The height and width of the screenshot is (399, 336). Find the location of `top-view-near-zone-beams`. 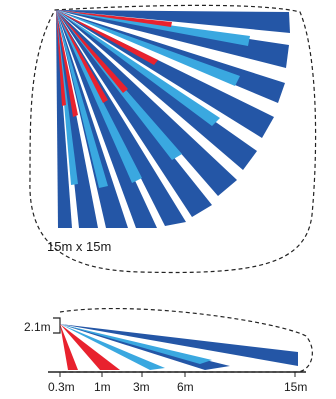

top-view-near-zone-beams is located at coordinates (114, 63).